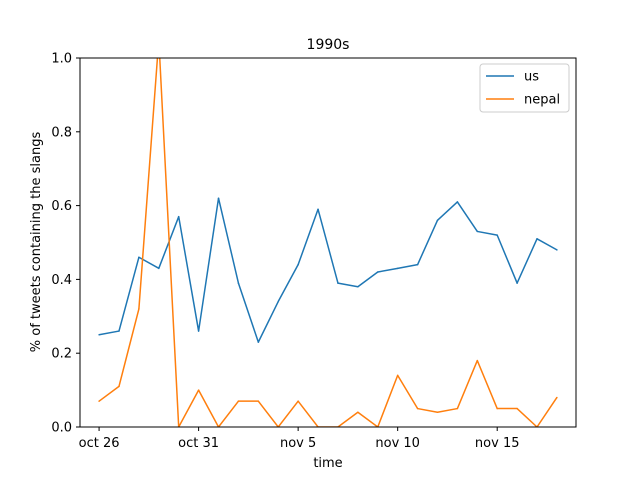 Image resolution: width=640 pixels, height=480 pixels. Describe the element at coordinates (524, 88) in the screenshot. I see `legend: us nepal` at that location.